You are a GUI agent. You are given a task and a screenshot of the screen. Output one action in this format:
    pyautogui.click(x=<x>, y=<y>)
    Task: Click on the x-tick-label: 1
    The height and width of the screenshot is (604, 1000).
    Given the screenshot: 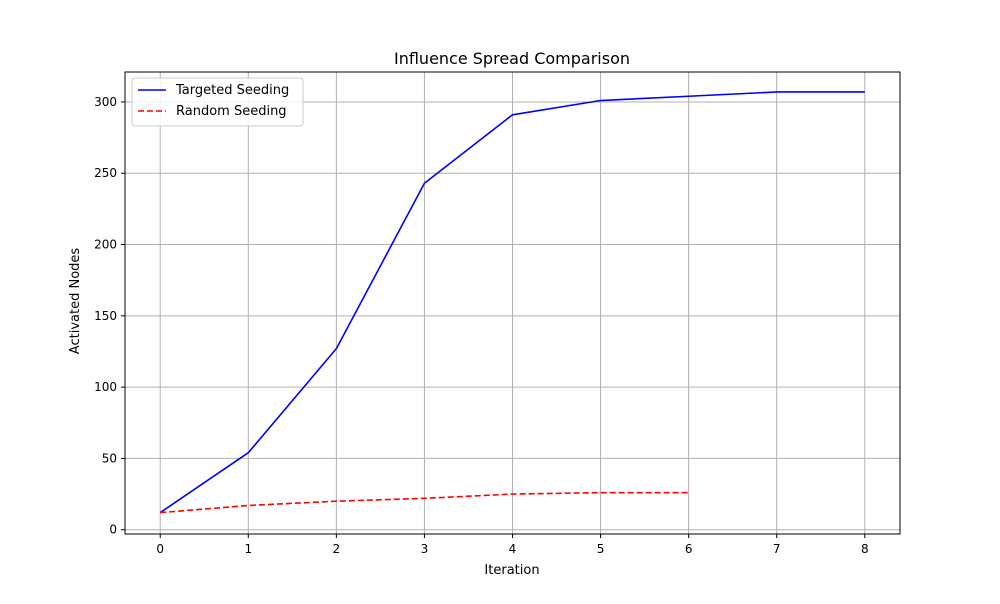 What is the action you would take?
    pyautogui.click(x=248, y=549)
    